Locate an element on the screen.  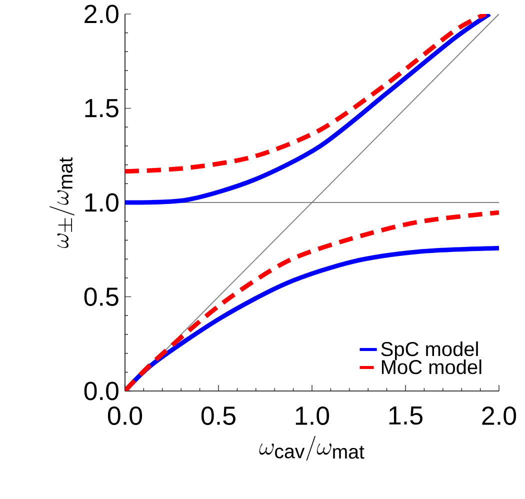
y-tick-label: 1.0 is located at coordinates (101, 202).